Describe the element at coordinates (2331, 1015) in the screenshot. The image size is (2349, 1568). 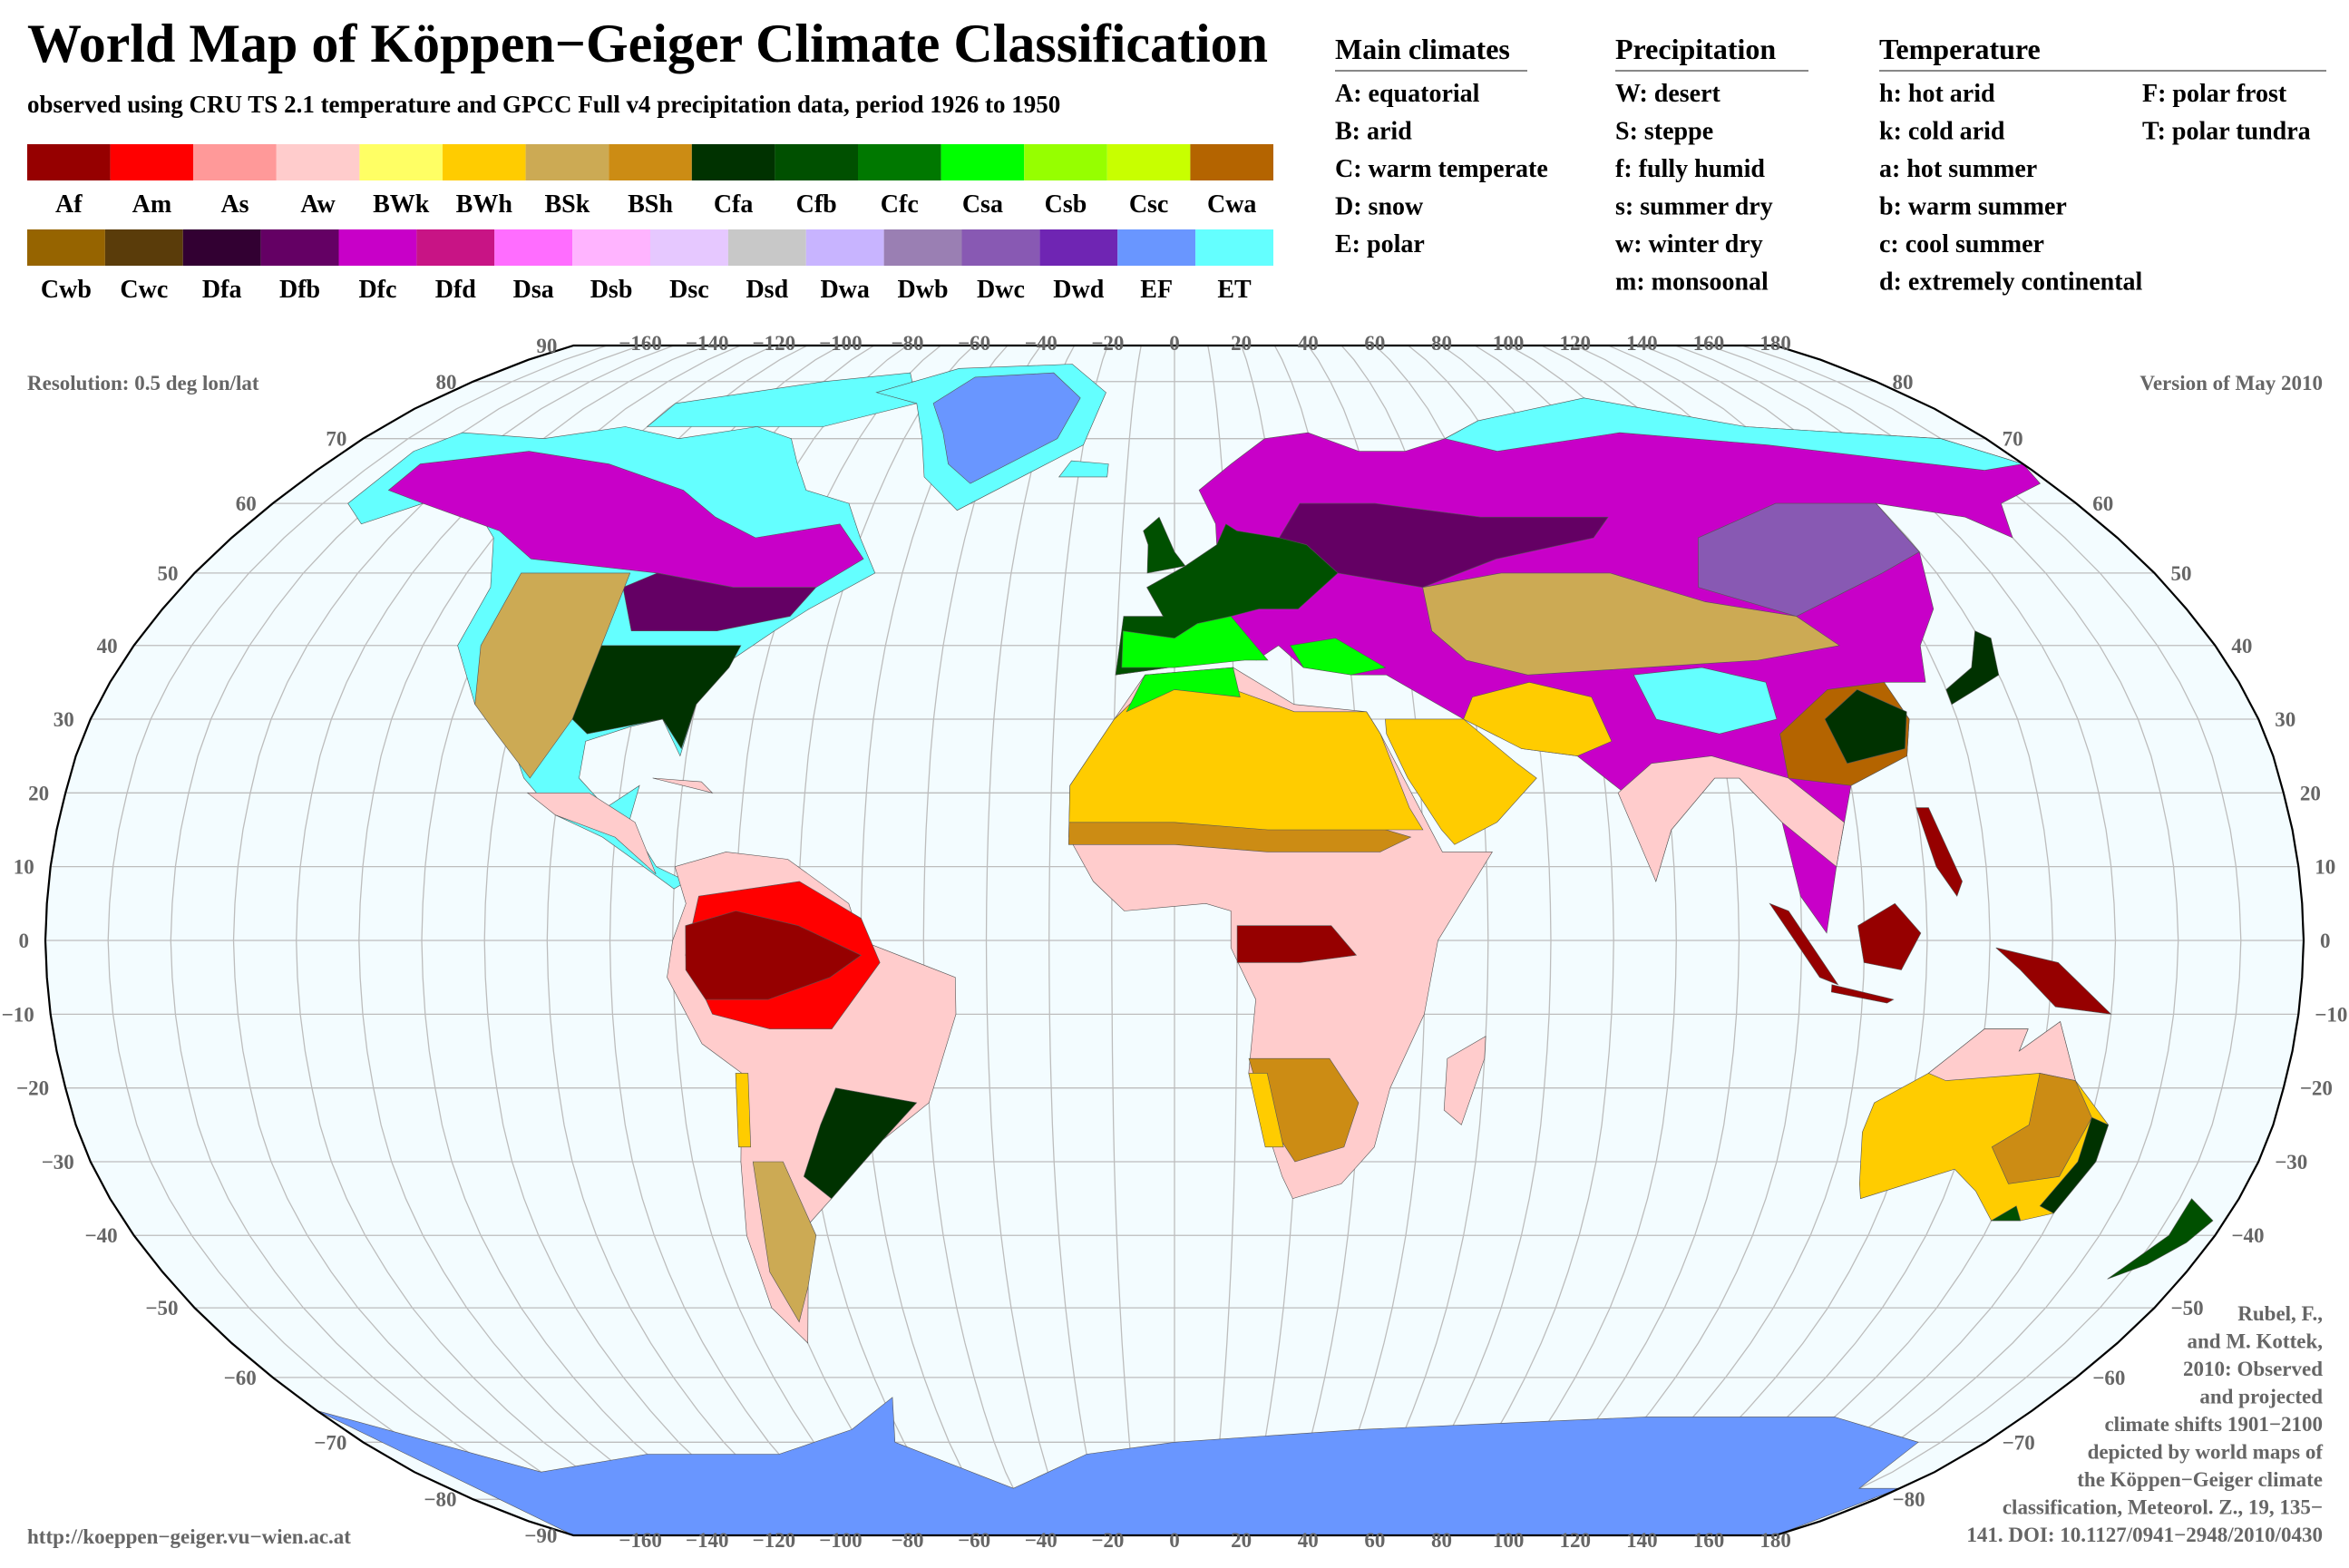
I see `lat-label-right: −10` at that location.